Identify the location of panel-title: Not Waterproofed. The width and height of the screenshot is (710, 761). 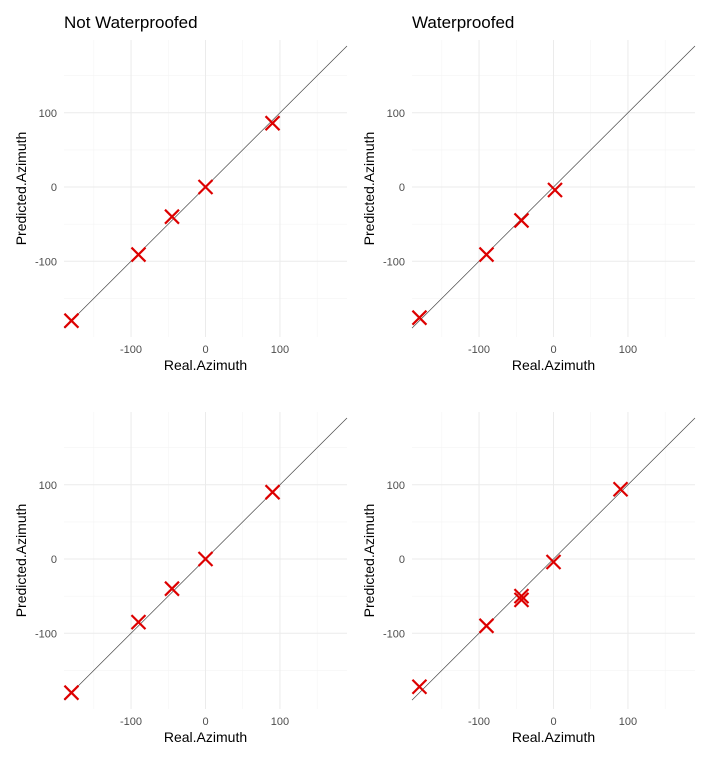
(131, 22).